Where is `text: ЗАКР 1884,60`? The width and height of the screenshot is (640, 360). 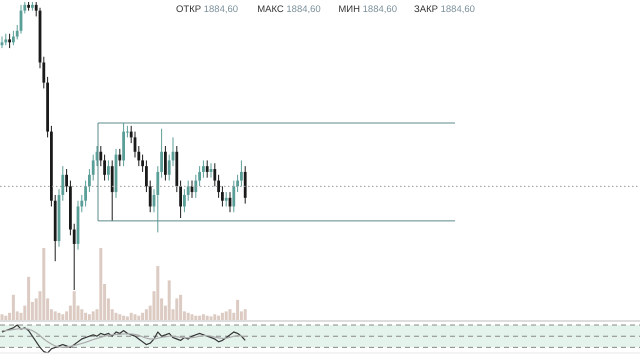
text: ЗАКР 1884,60 is located at coordinates (444, 9).